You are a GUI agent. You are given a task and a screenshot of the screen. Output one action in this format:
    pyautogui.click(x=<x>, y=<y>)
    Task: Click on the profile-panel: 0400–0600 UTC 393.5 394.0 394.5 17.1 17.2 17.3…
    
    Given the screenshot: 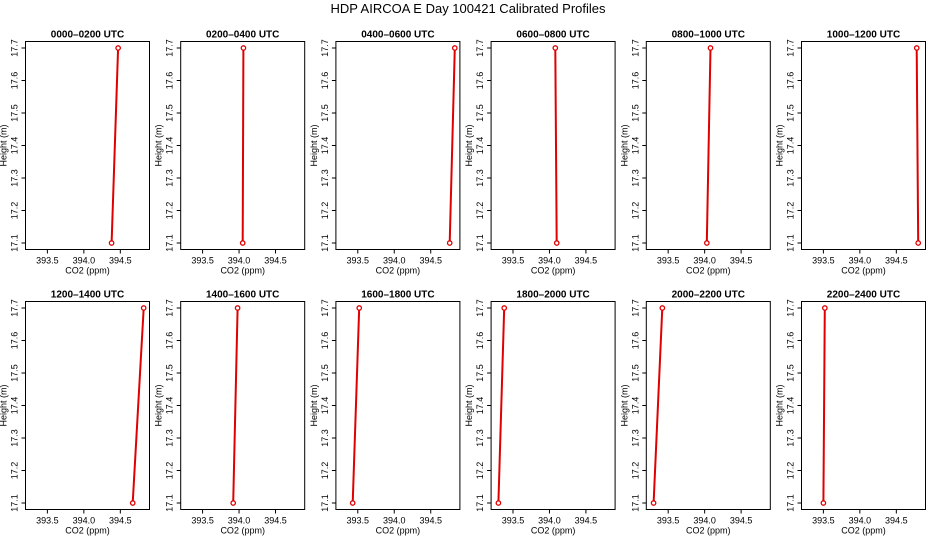 What is the action you would take?
    pyautogui.click(x=385, y=153)
    